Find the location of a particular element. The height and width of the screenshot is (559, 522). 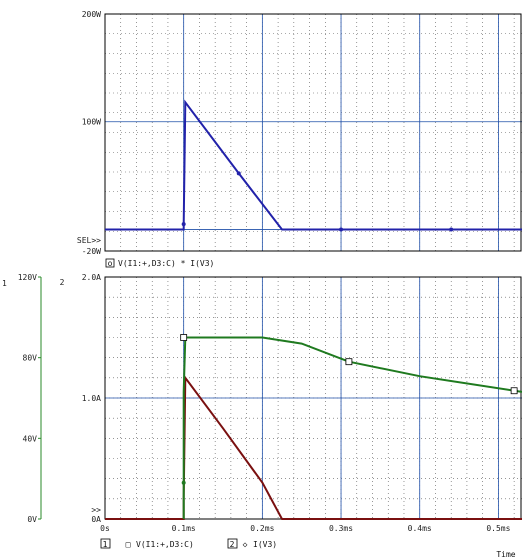

bottom-y2-tick-label: 2.0A is located at coordinates (91, 277).